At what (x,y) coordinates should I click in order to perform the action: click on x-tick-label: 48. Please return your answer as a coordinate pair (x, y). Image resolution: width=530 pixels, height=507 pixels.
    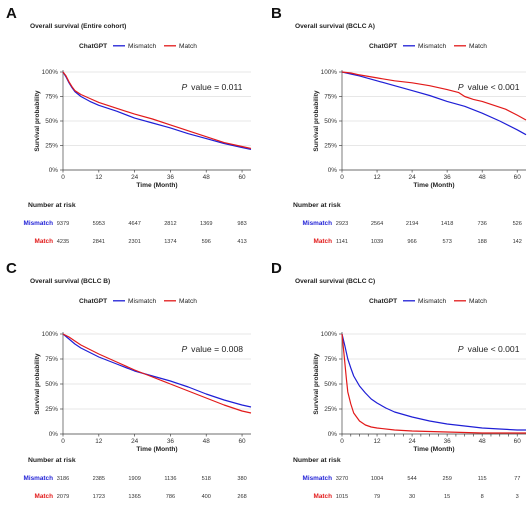
    Looking at the image, I should click on (483, 441).